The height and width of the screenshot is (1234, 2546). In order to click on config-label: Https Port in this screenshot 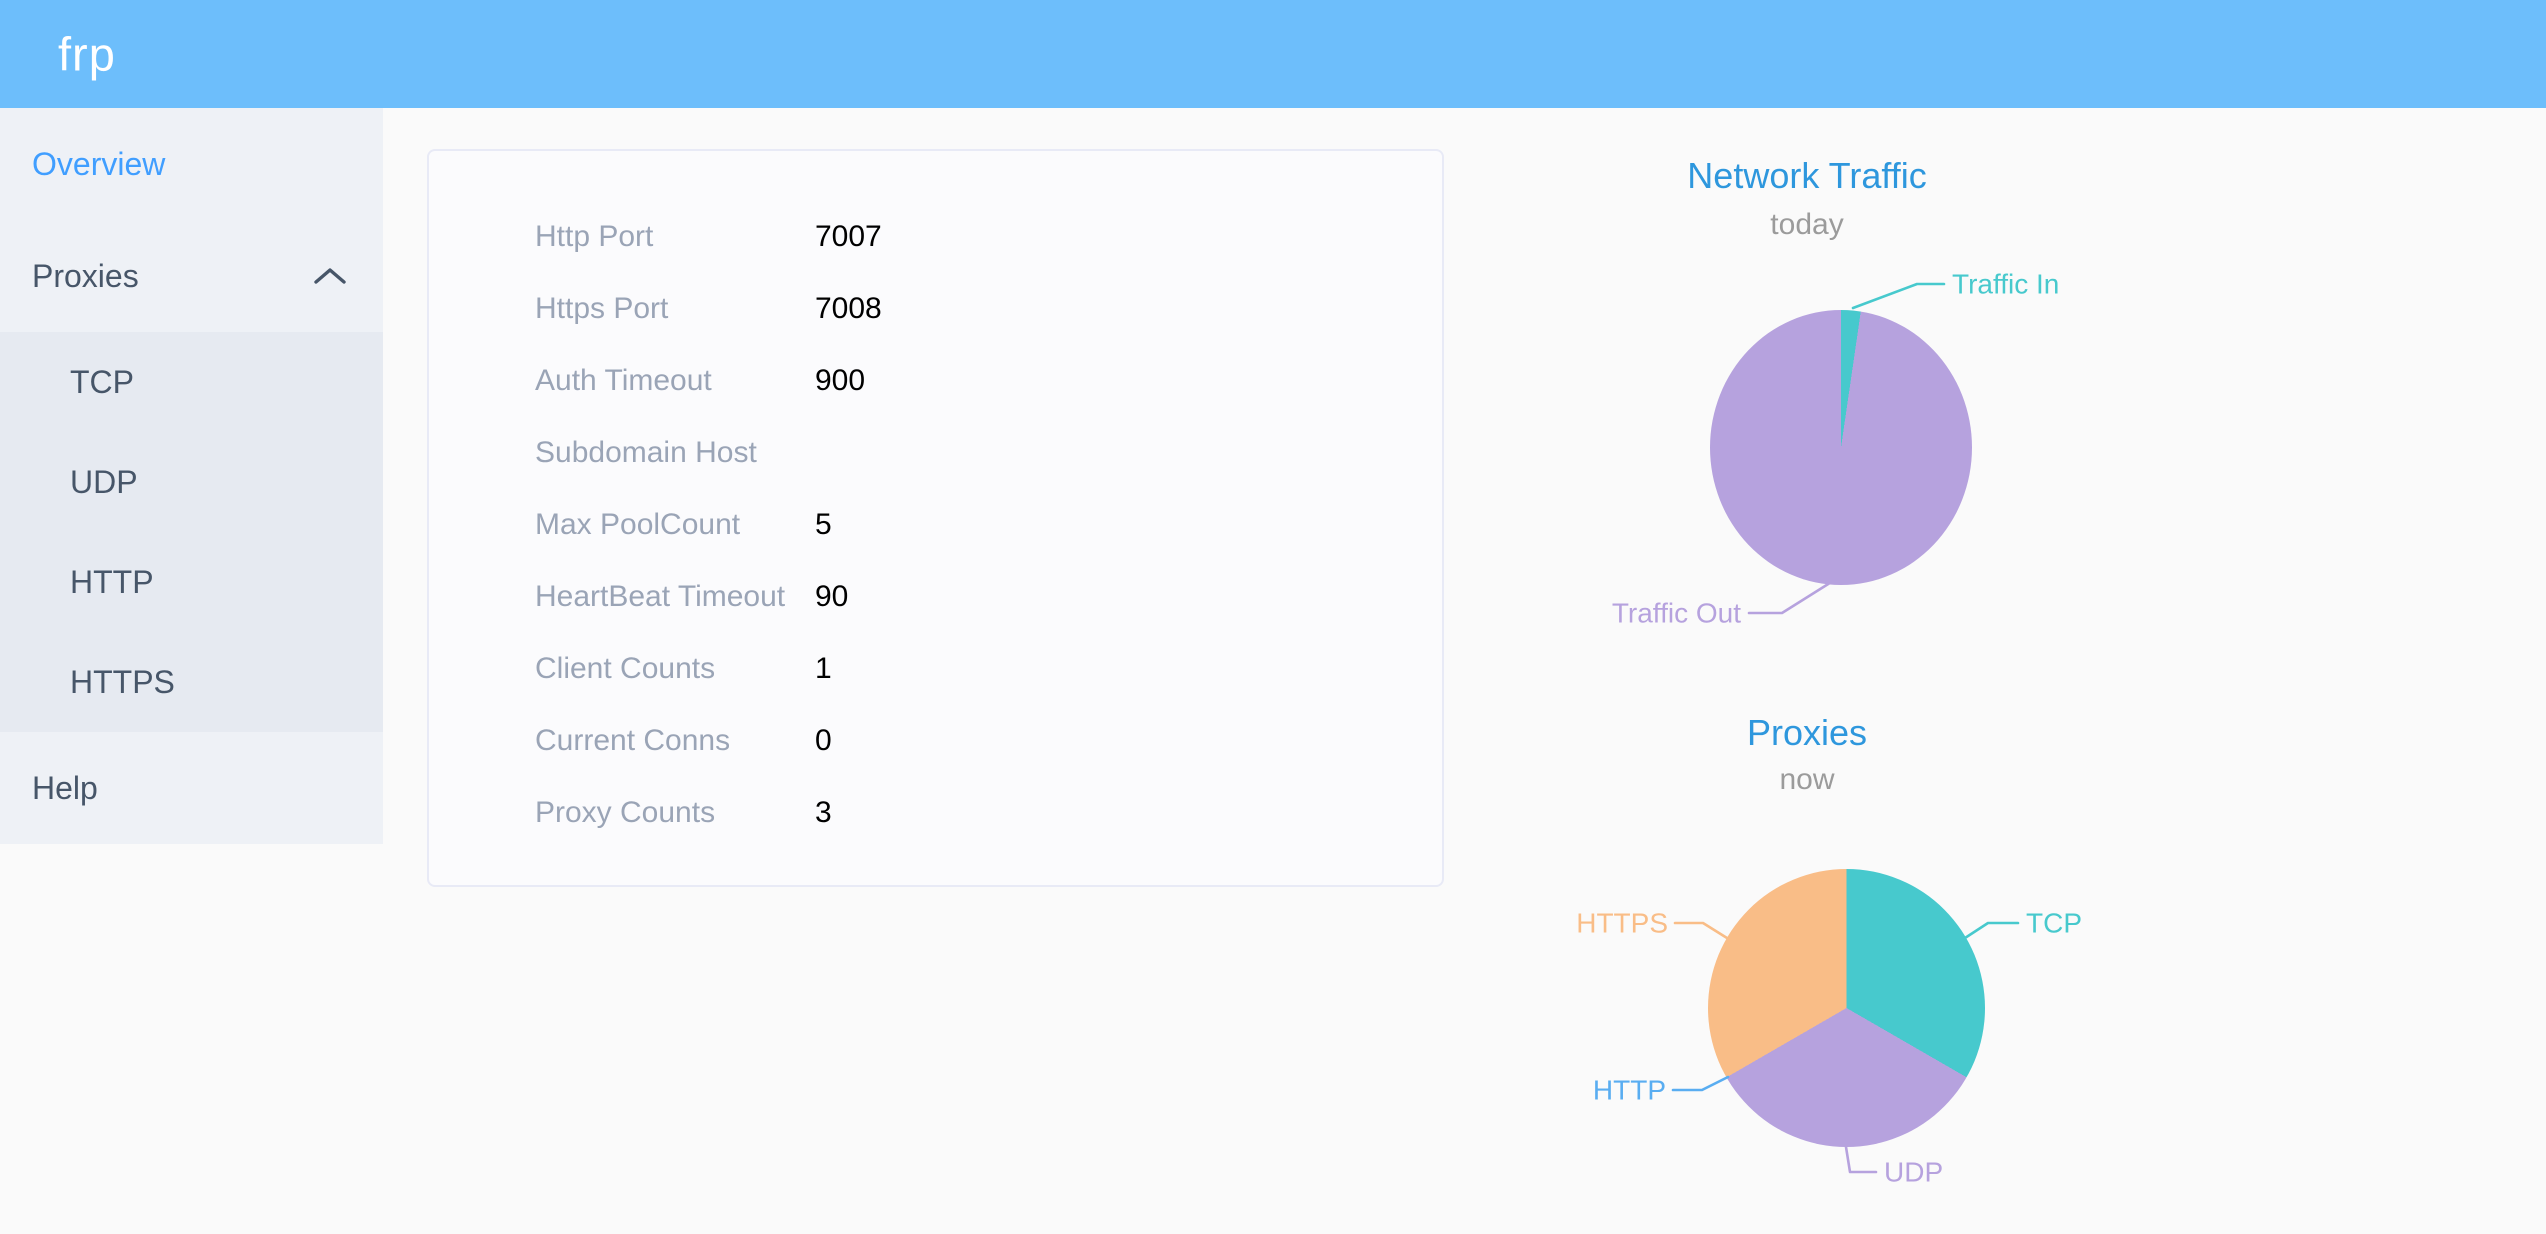, I will do `click(602, 308)`.